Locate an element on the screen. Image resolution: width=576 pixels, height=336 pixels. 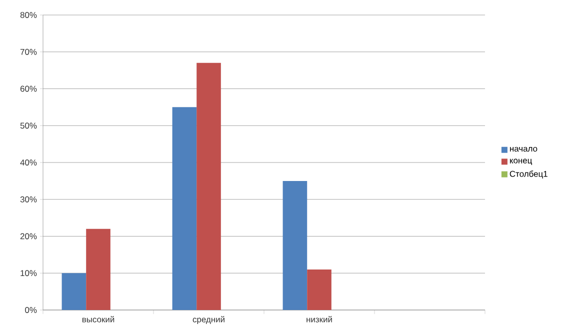
y-tick-label: 0% is located at coordinates (31, 310).